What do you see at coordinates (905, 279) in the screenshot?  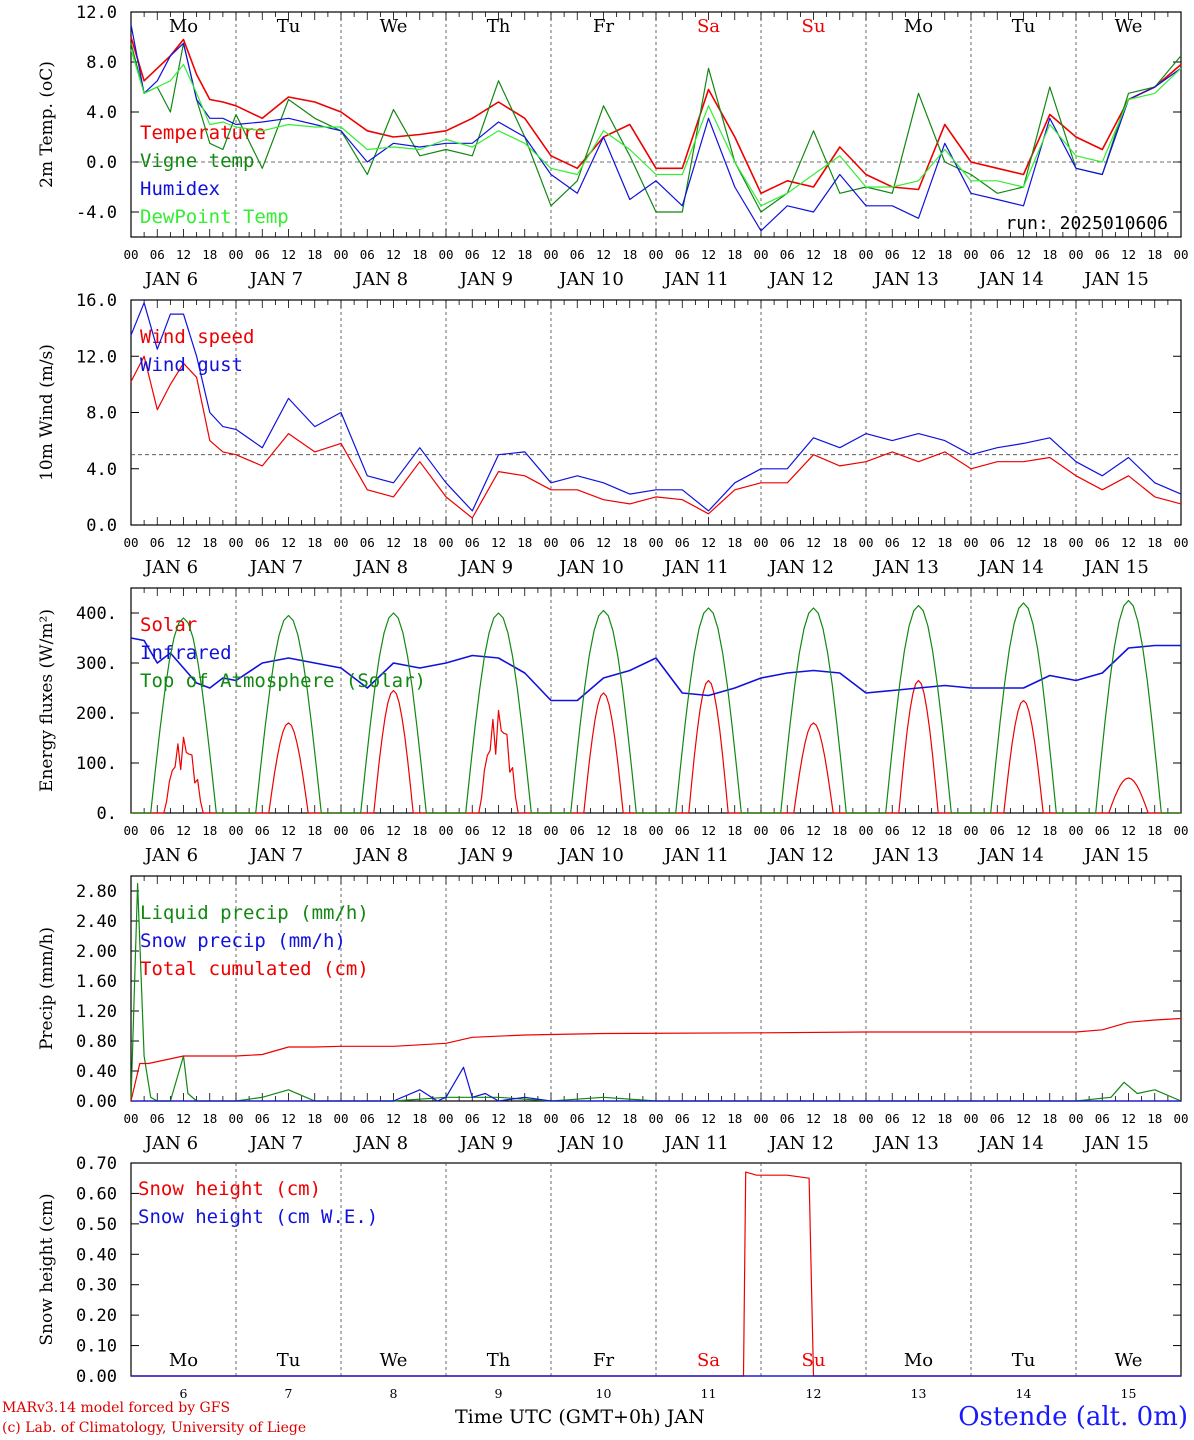 I see `temp-date-label: JAN 13` at bounding box center [905, 279].